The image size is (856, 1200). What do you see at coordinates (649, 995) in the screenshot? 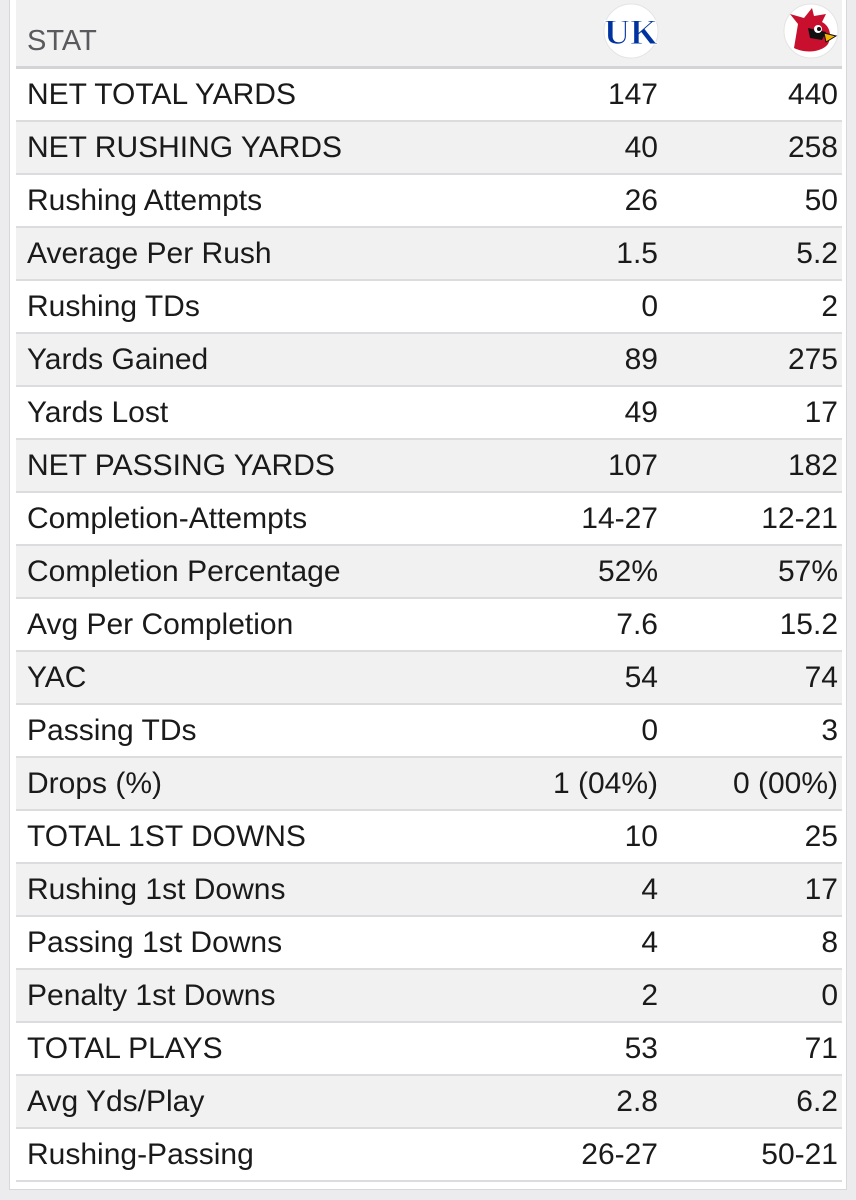
I see `kentucky-value: 2` at bounding box center [649, 995].